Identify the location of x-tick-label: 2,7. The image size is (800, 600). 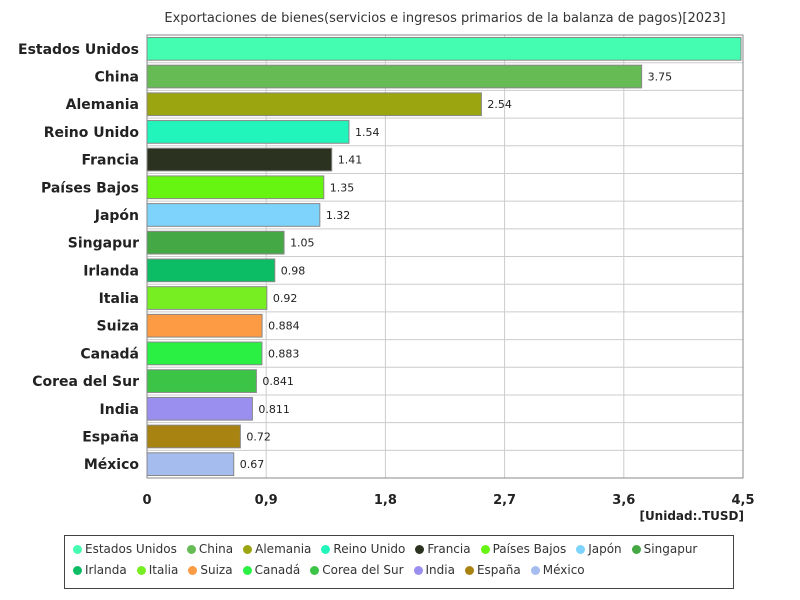
(504, 500).